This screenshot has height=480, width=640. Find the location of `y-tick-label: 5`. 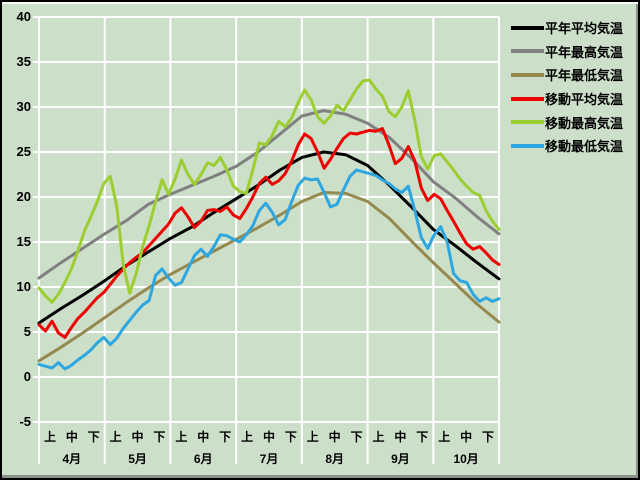

y-tick-label: 5 is located at coordinates (27, 331).